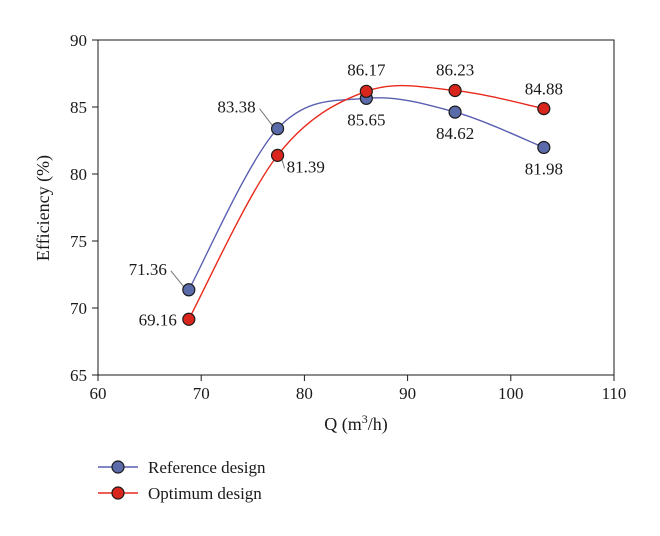 This screenshot has height=536, width=660. Describe the element at coordinates (78, 308) in the screenshot. I see `y-tick-label: 70` at that location.